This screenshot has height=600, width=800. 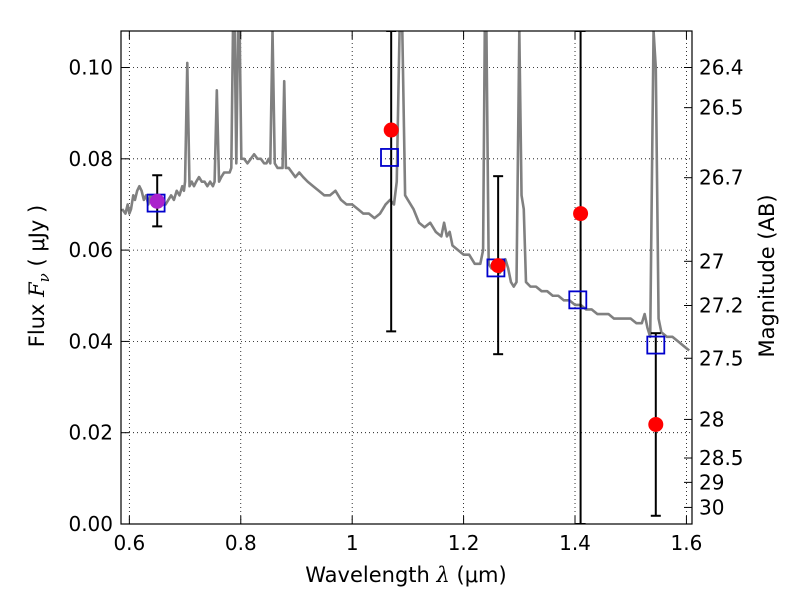 What do you see at coordinates (90, 433) in the screenshot?
I see `y-tick-label: 0.02` at bounding box center [90, 433].